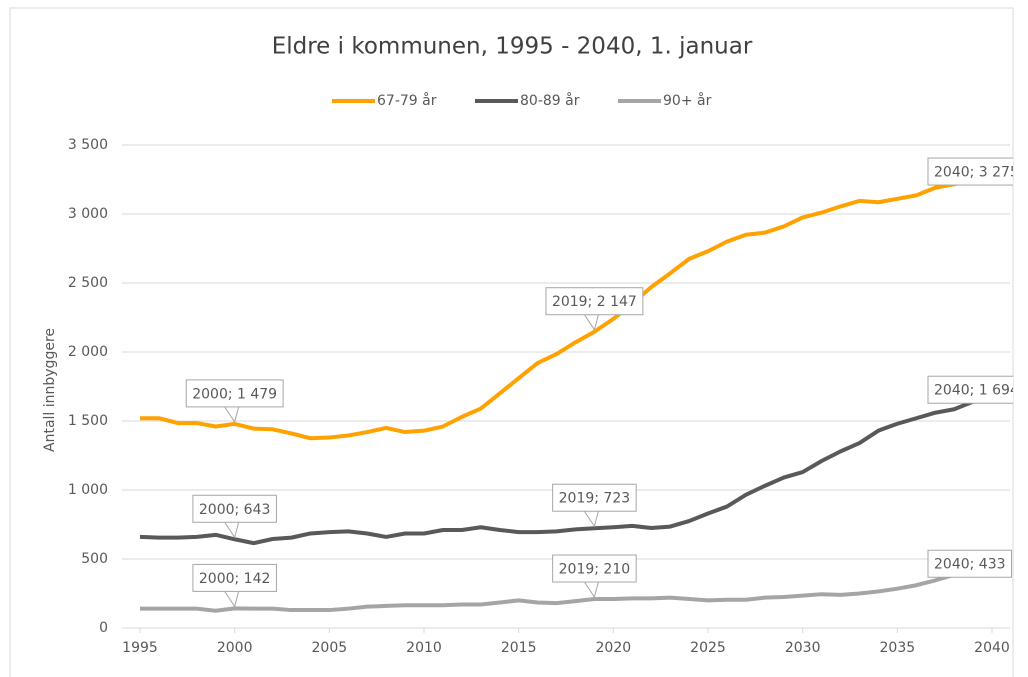  What do you see at coordinates (424, 648) in the screenshot?
I see `x-tick-label: 2010` at bounding box center [424, 648].